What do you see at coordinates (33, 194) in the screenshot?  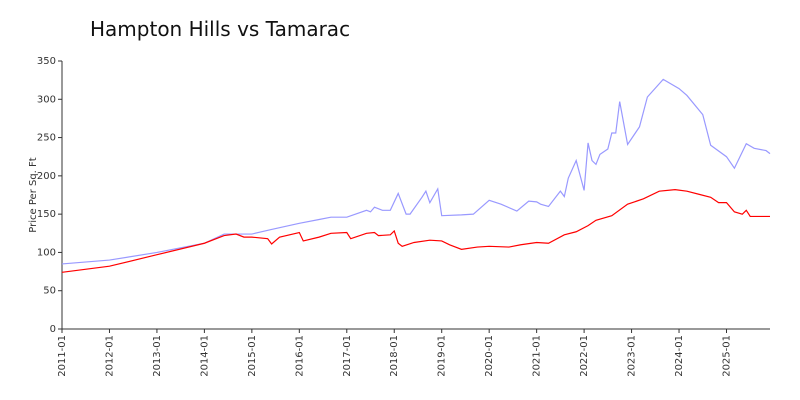 I see `y-axis-label: Price Per Sq. Ft` at bounding box center [33, 194].